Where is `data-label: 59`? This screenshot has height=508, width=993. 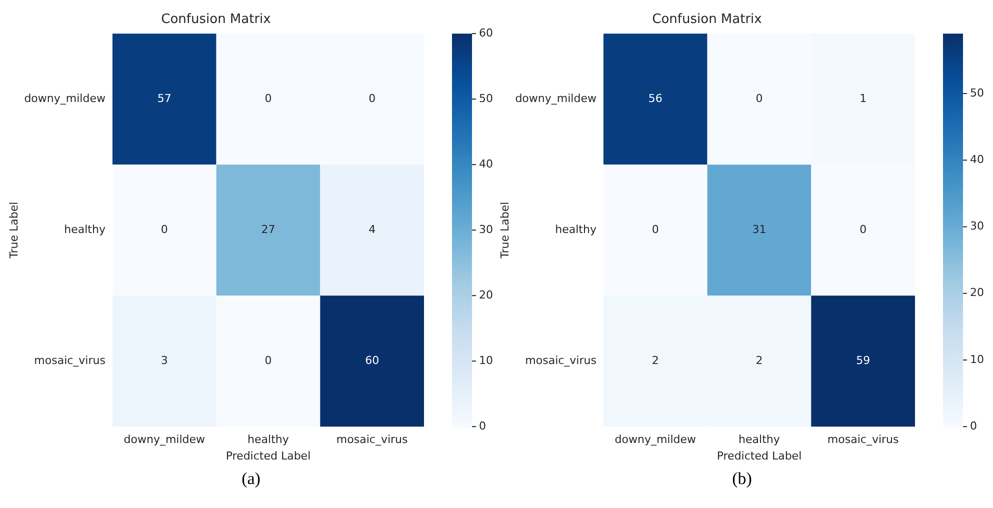 data-label: 59 is located at coordinates (863, 360).